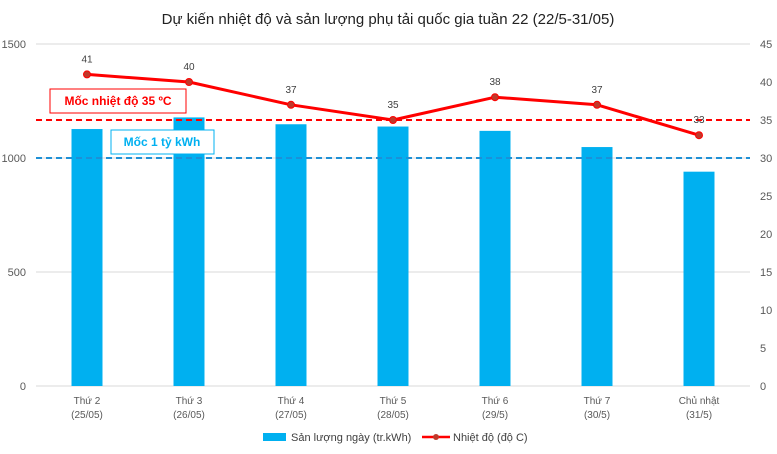  Describe the element at coordinates (763, 387) in the screenshot. I see `y-right-tick-label: 0` at that location.